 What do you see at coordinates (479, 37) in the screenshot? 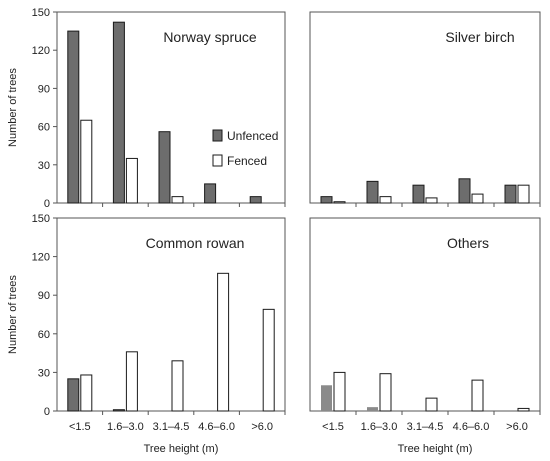
I see `panel-title: Silver birch` at bounding box center [479, 37].